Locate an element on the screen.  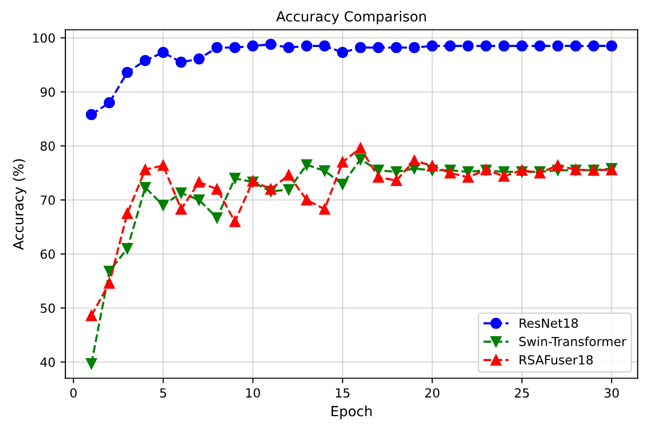
y-tick-label: 40 is located at coordinates (47, 362).